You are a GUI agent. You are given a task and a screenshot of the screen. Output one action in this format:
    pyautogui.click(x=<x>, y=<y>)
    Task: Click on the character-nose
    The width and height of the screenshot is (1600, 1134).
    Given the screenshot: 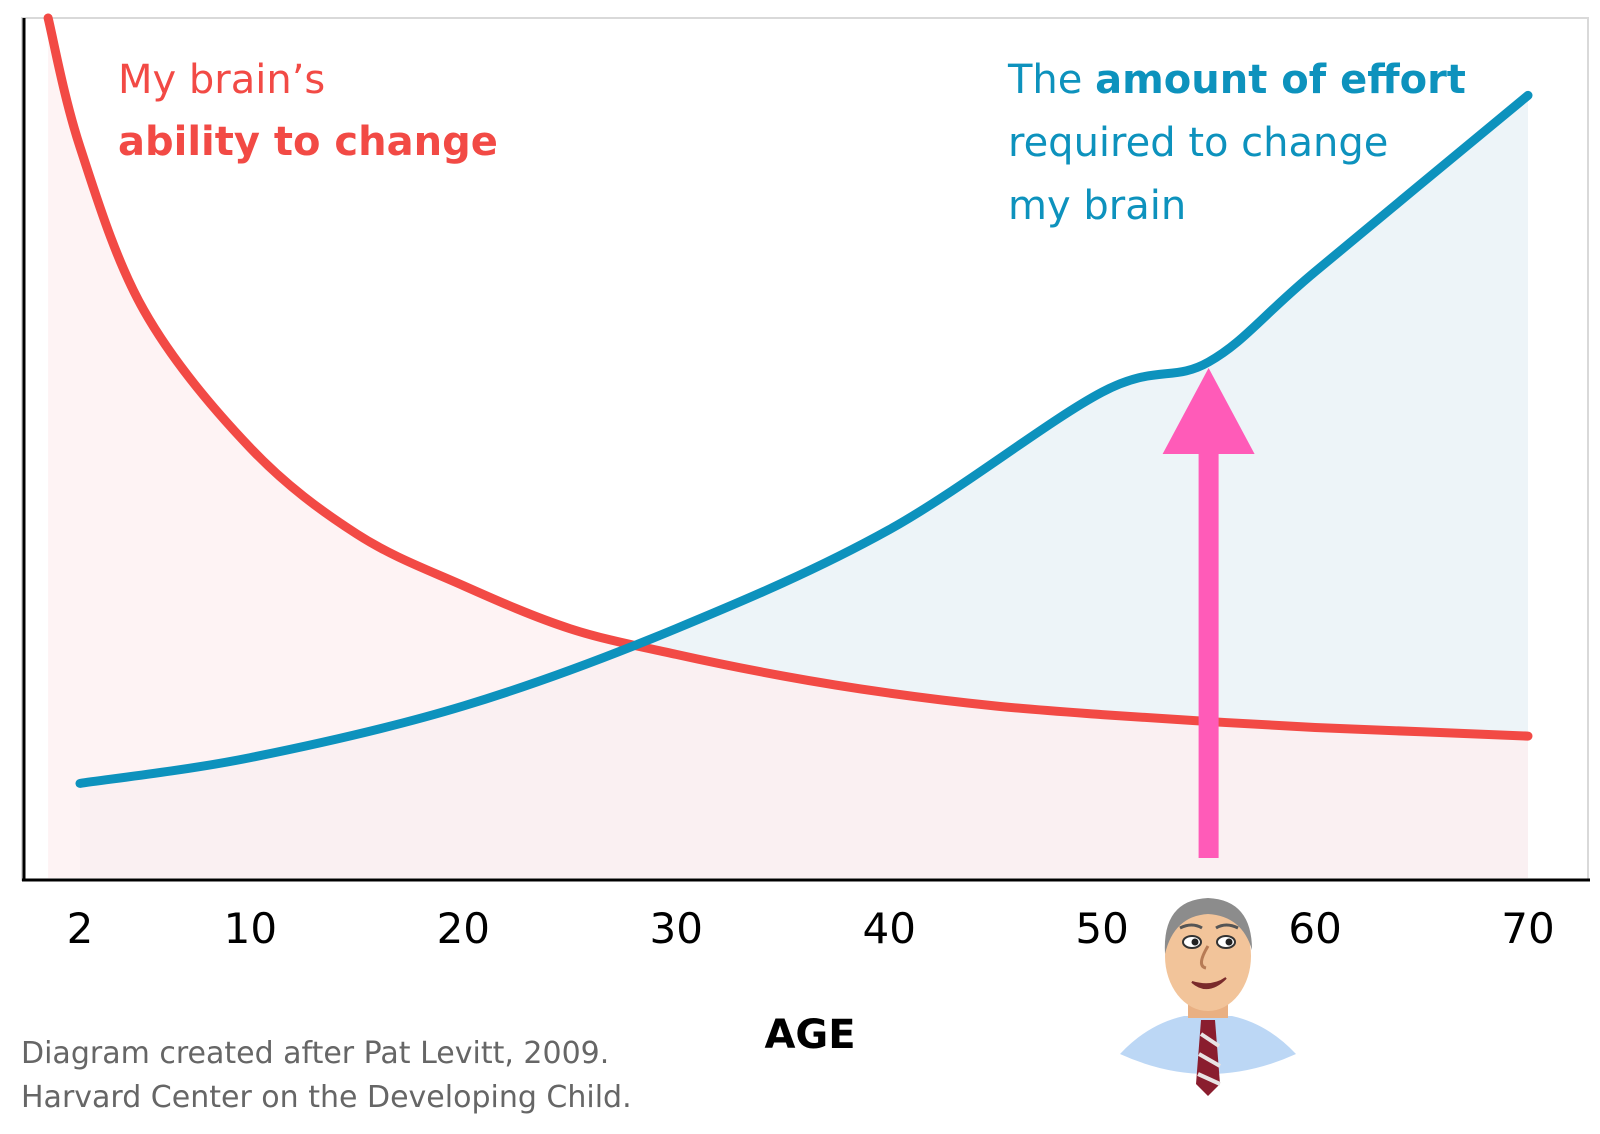 What is the action you would take?
    pyautogui.click(x=1205, y=957)
    